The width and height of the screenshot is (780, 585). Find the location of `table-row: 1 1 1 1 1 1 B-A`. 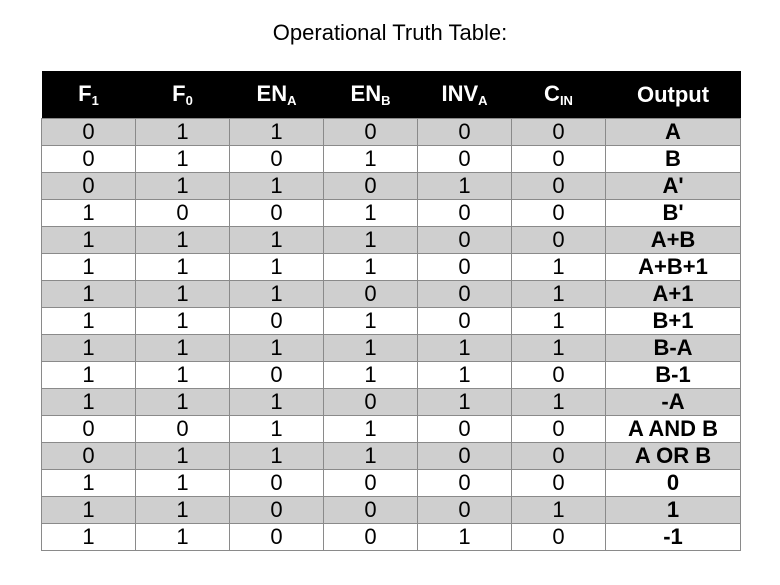

table-row: 1 1 1 1 1 1 B-A is located at coordinates (391, 348).